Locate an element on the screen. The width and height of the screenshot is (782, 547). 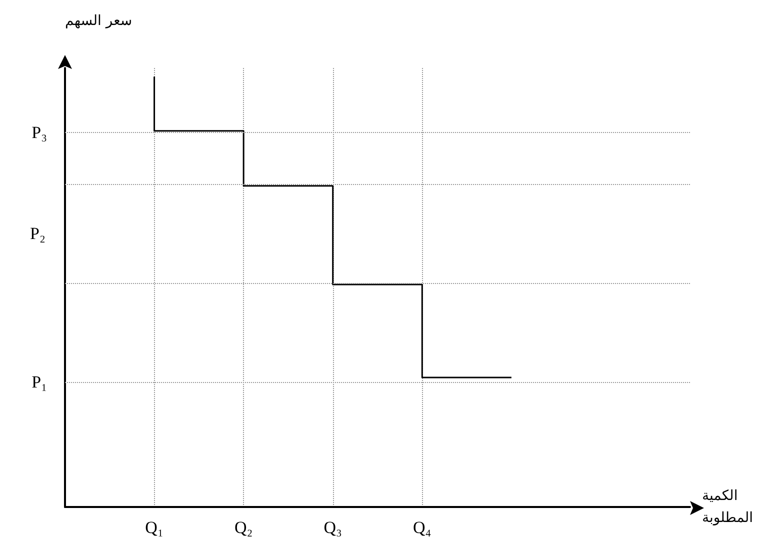
x-axis-title: الكمية المطلوبة is located at coordinates (728, 507).